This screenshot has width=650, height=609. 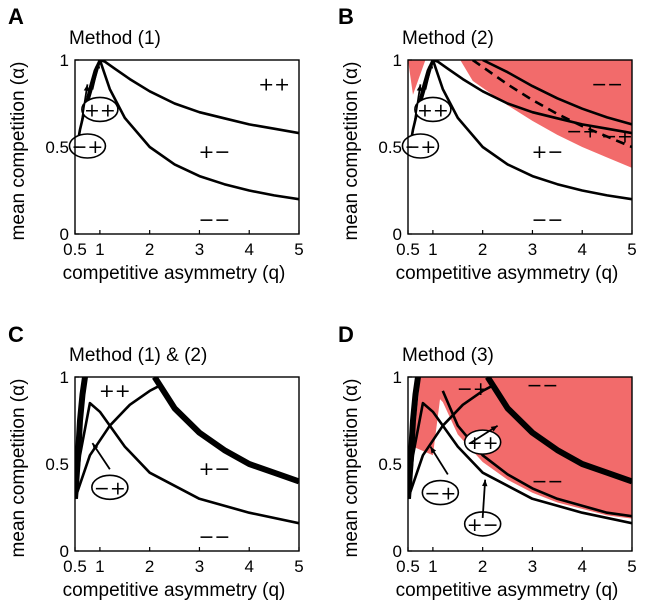 What do you see at coordinates (115, 38) in the screenshot?
I see `panel-title: Method (1)` at bounding box center [115, 38].